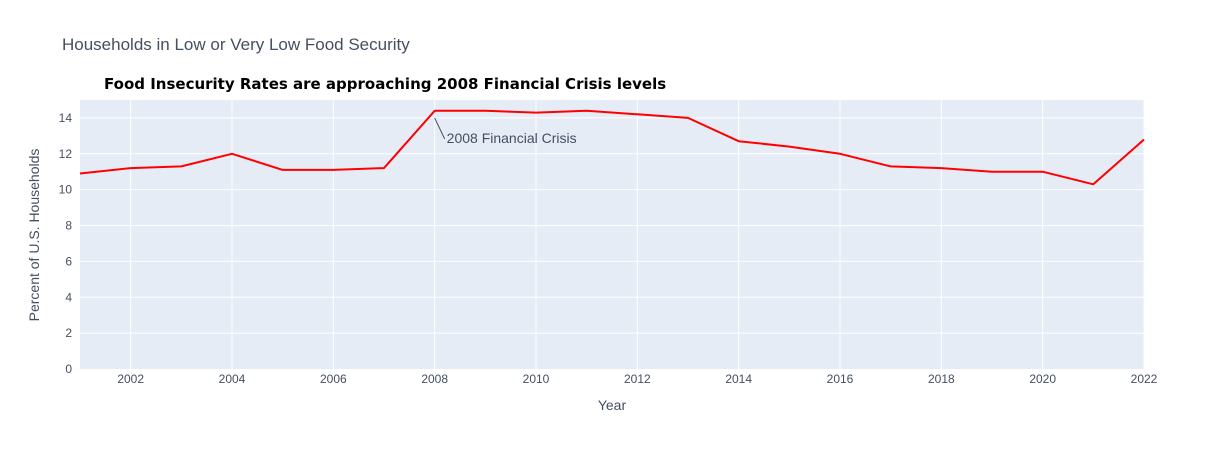  I want to click on x-tick-label: 2010, so click(536, 379).